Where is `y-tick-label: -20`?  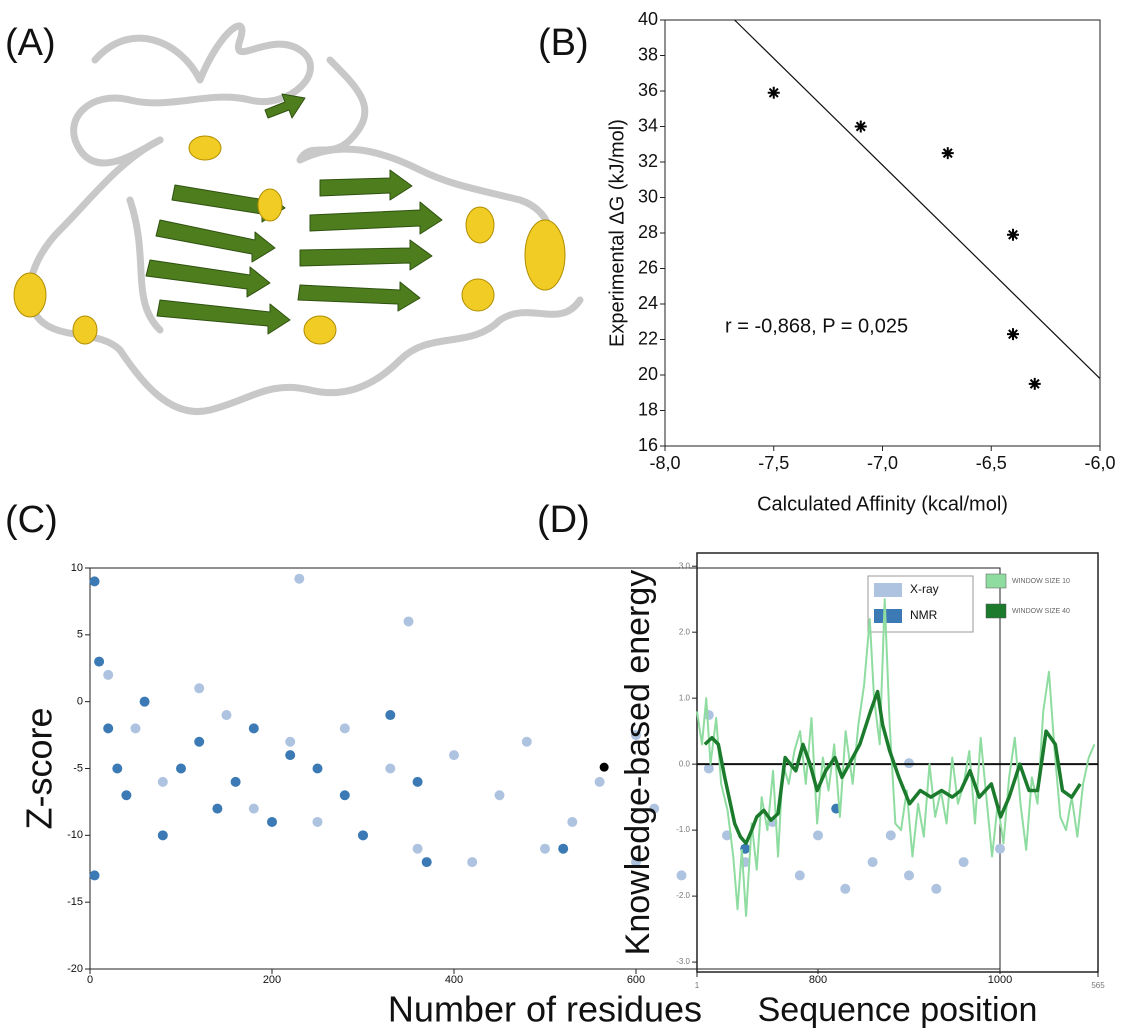 y-tick-label: -20 is located at coordinates (75, 969).